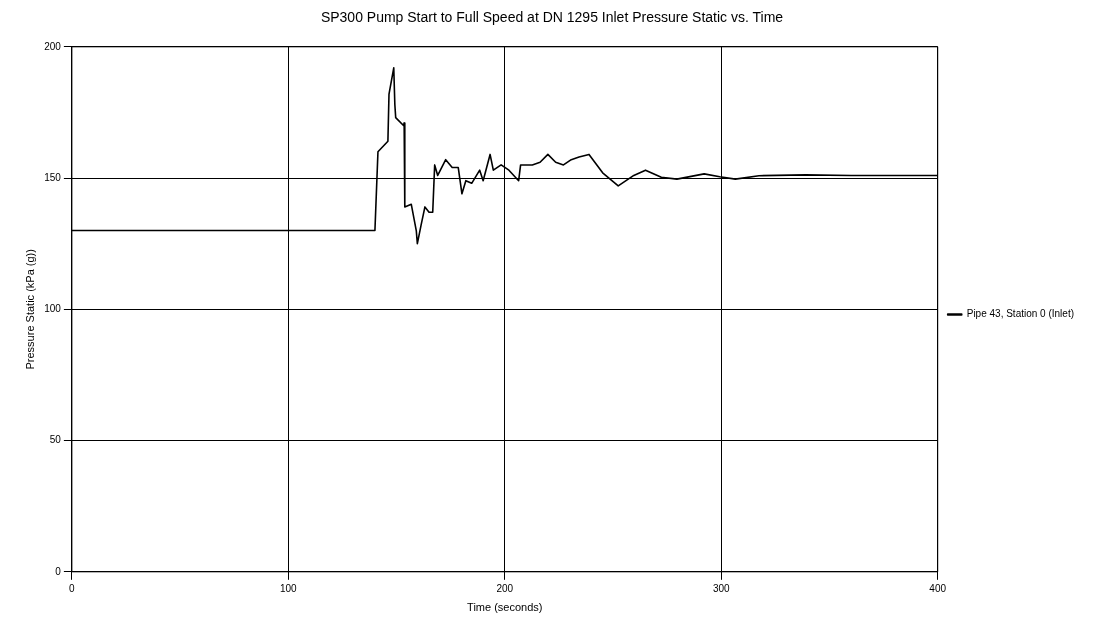 The width and height of the screenshot is (1104, 639). I want to click on x-tick-label: 0, so click(72, 588).